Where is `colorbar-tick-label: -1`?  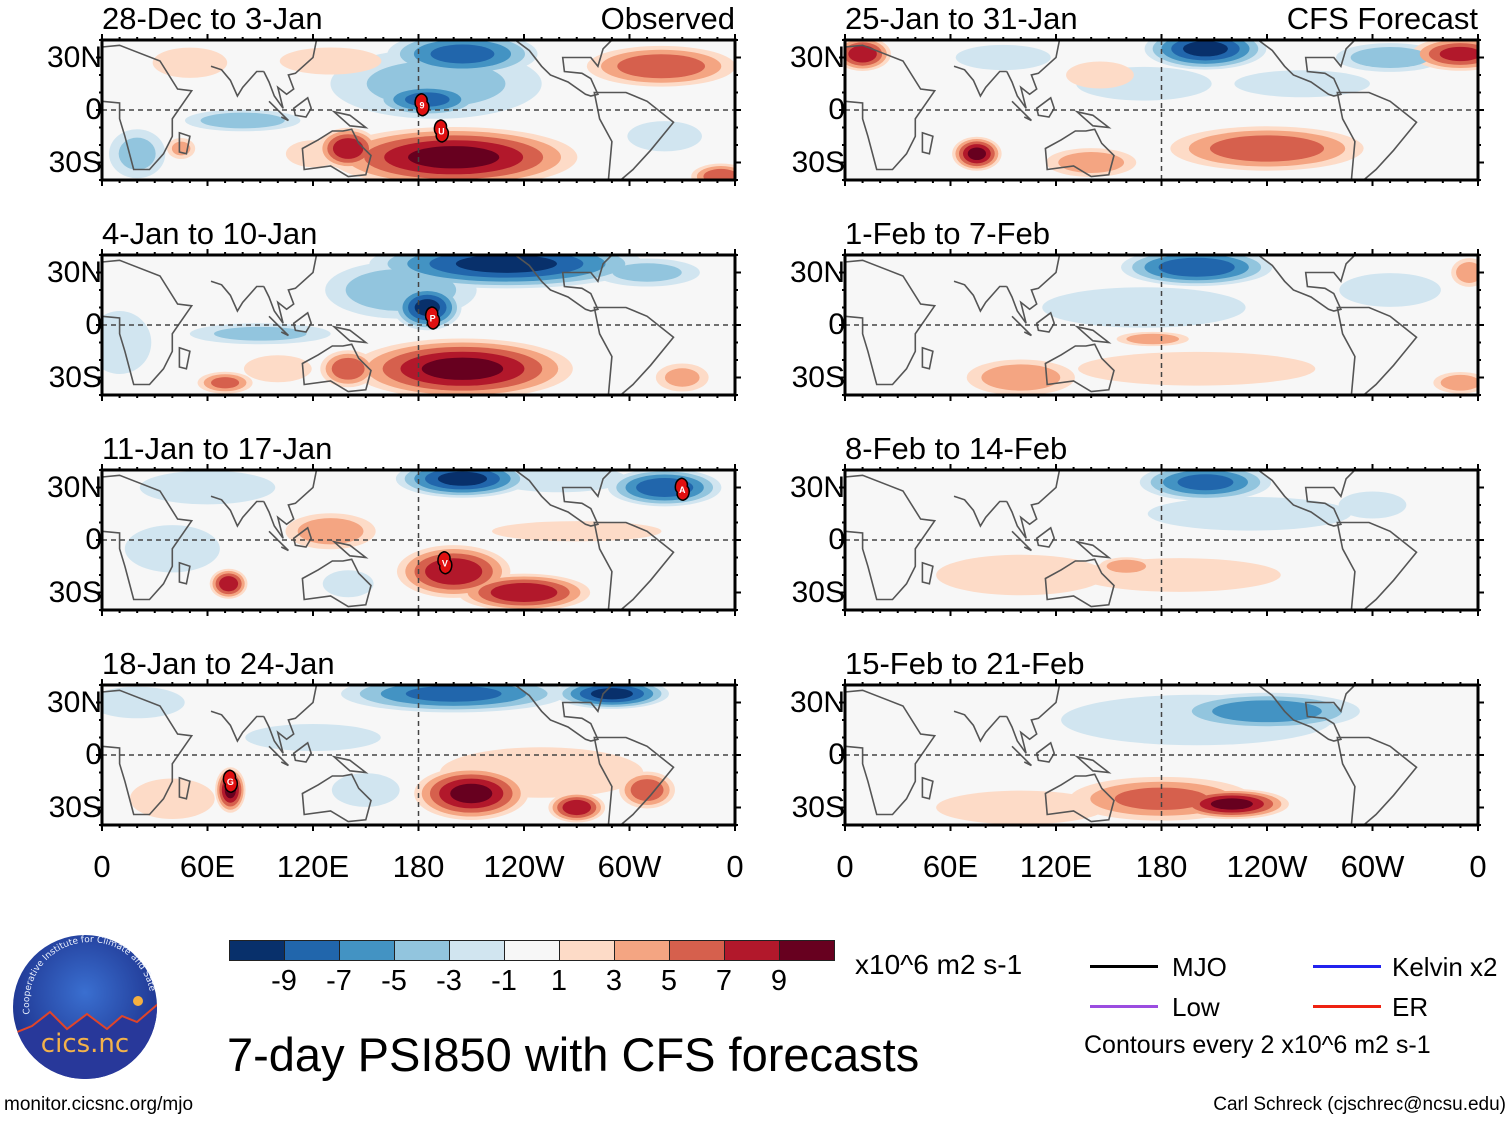
colorbar-tick-label: -1 is located at coordinates (504, 981).